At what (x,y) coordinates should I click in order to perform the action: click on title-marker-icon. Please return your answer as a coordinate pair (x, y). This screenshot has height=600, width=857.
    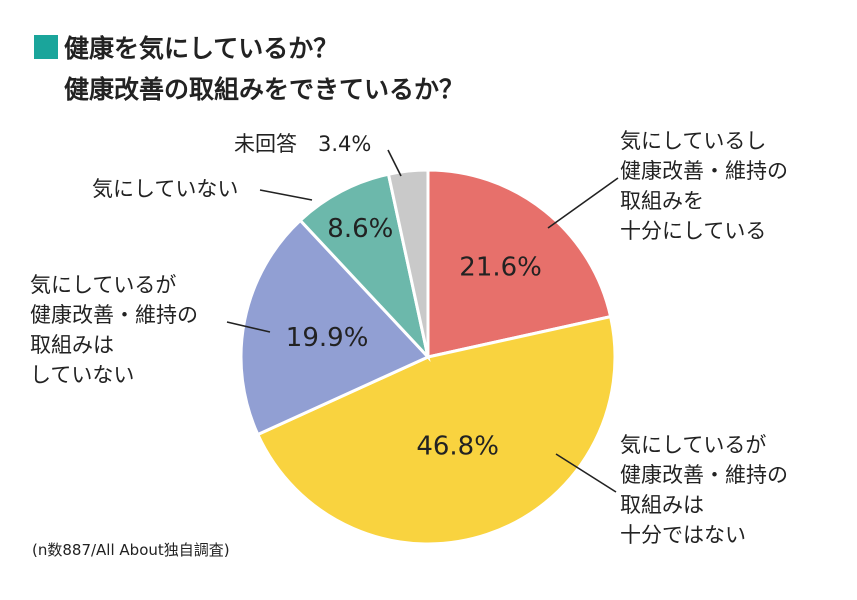
    Looking at the image, I should click on (46, 47).